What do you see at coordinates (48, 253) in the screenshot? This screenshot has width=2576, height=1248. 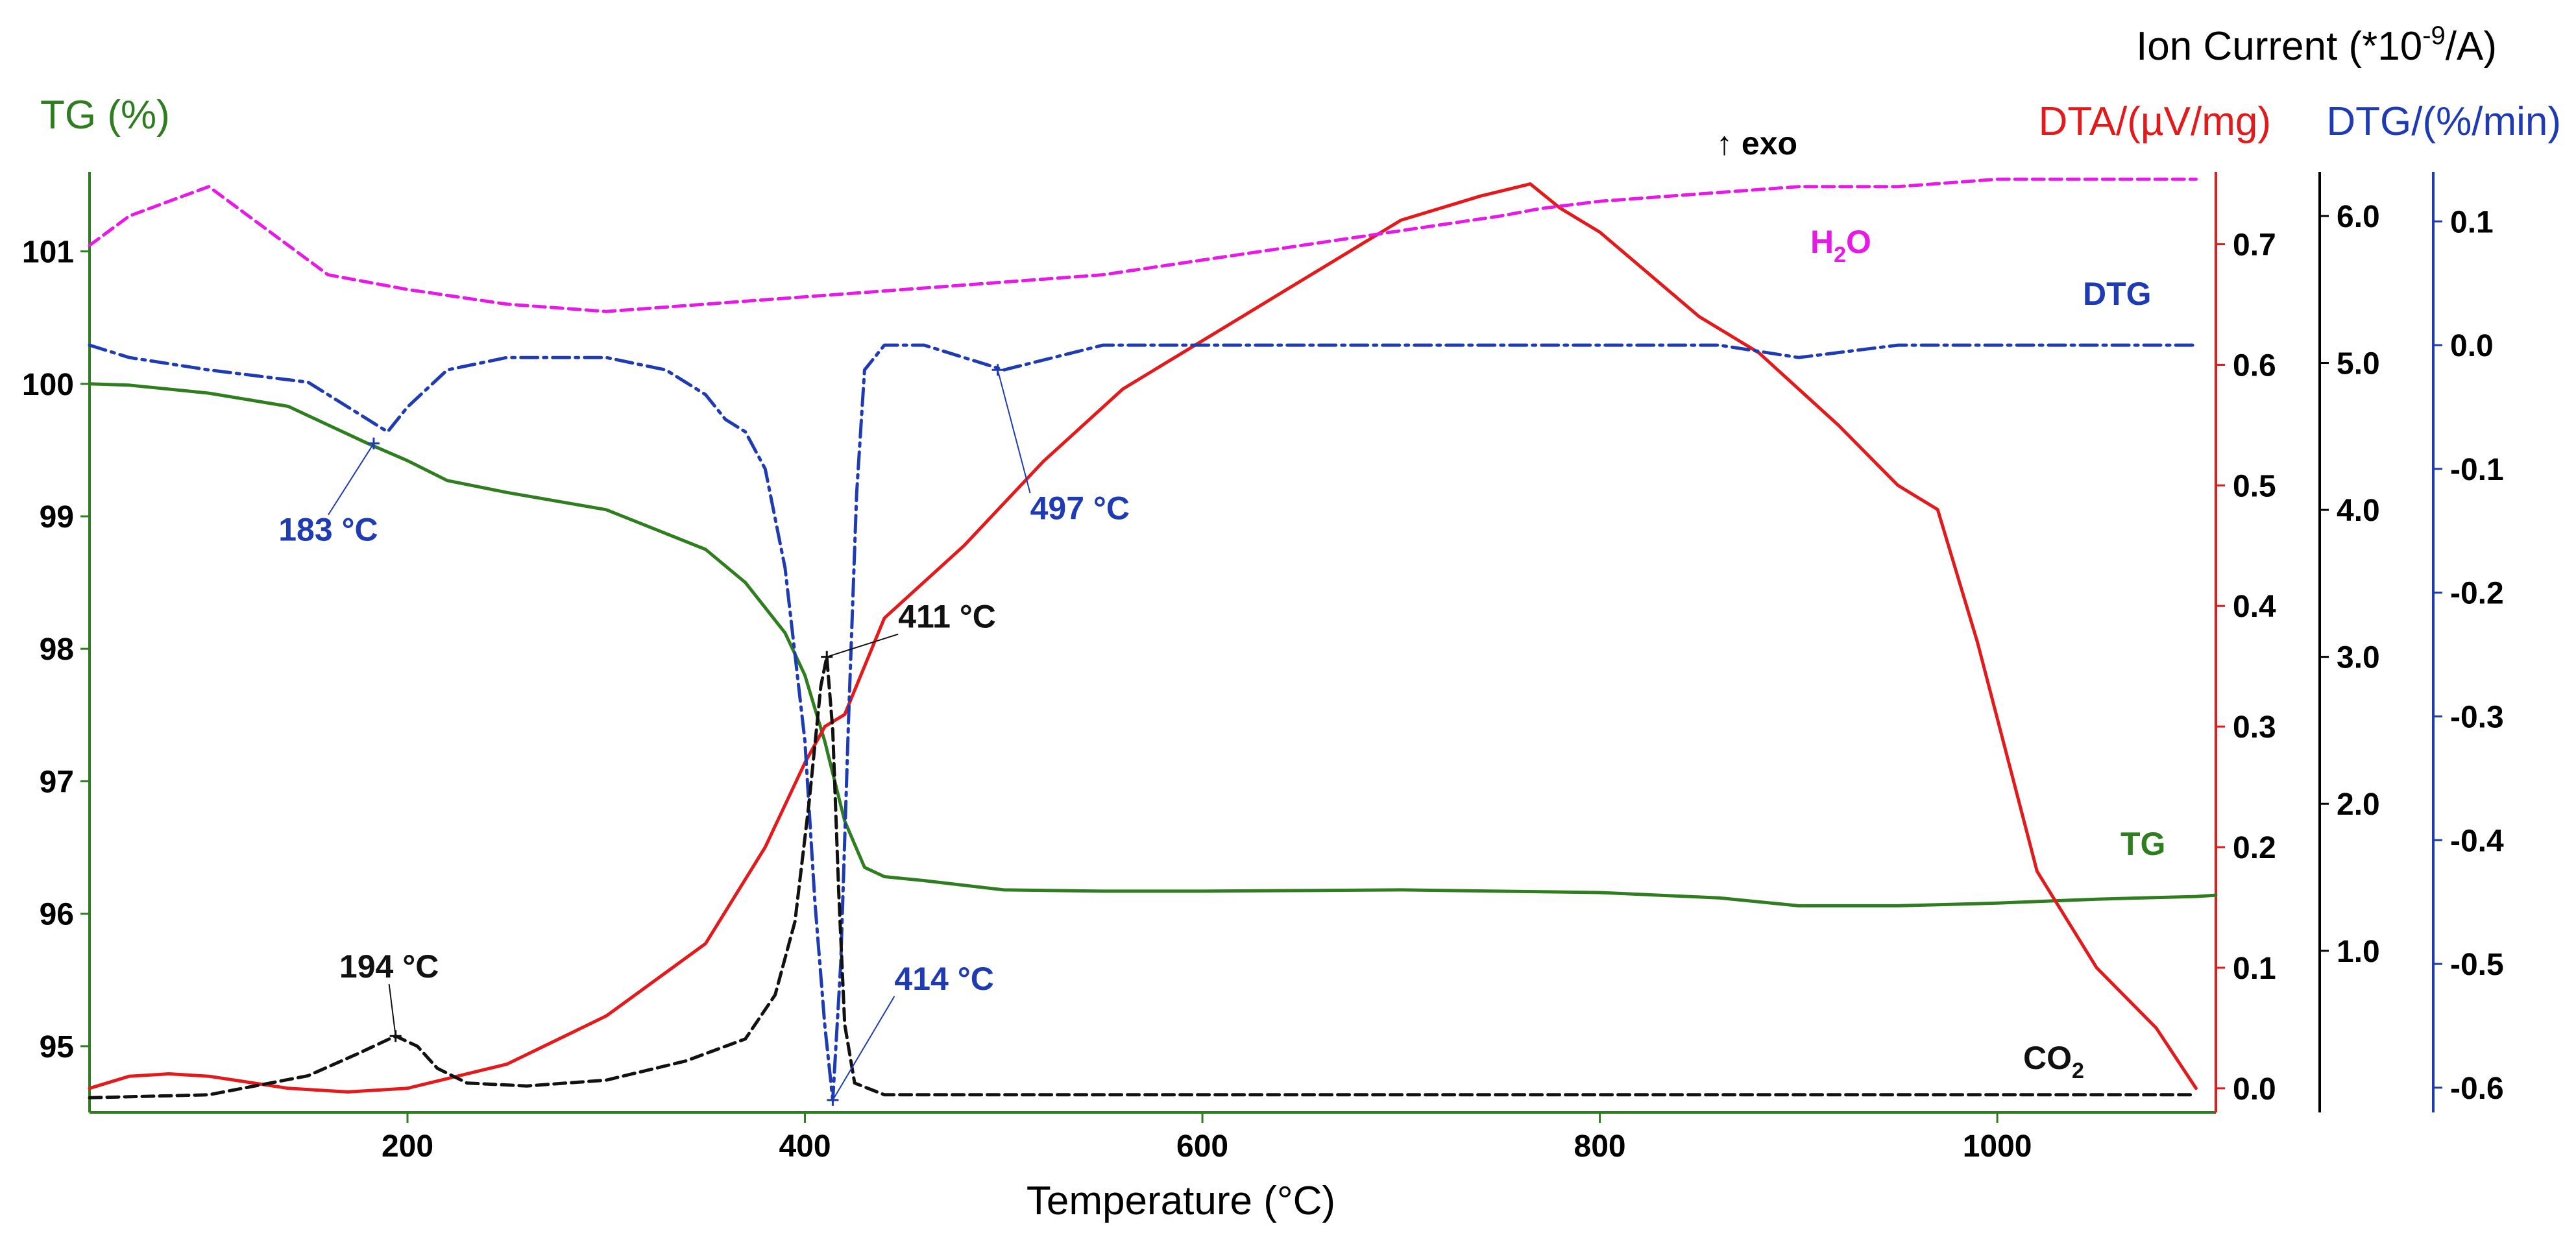 I see `tg-tick-label: 101` at bounding box center [48, 253].